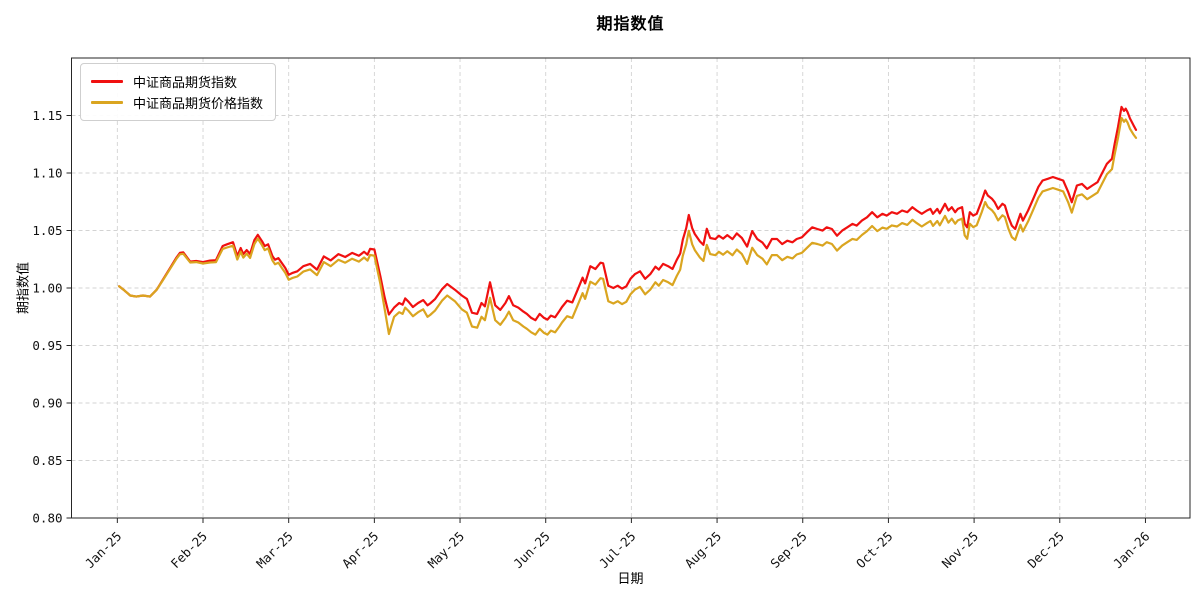 The width and height of the screenshot is (1200, 600). Describe the element at coordinates (47, 230) in the screenshot. I see `y-tick-label: 1.05` at that location.